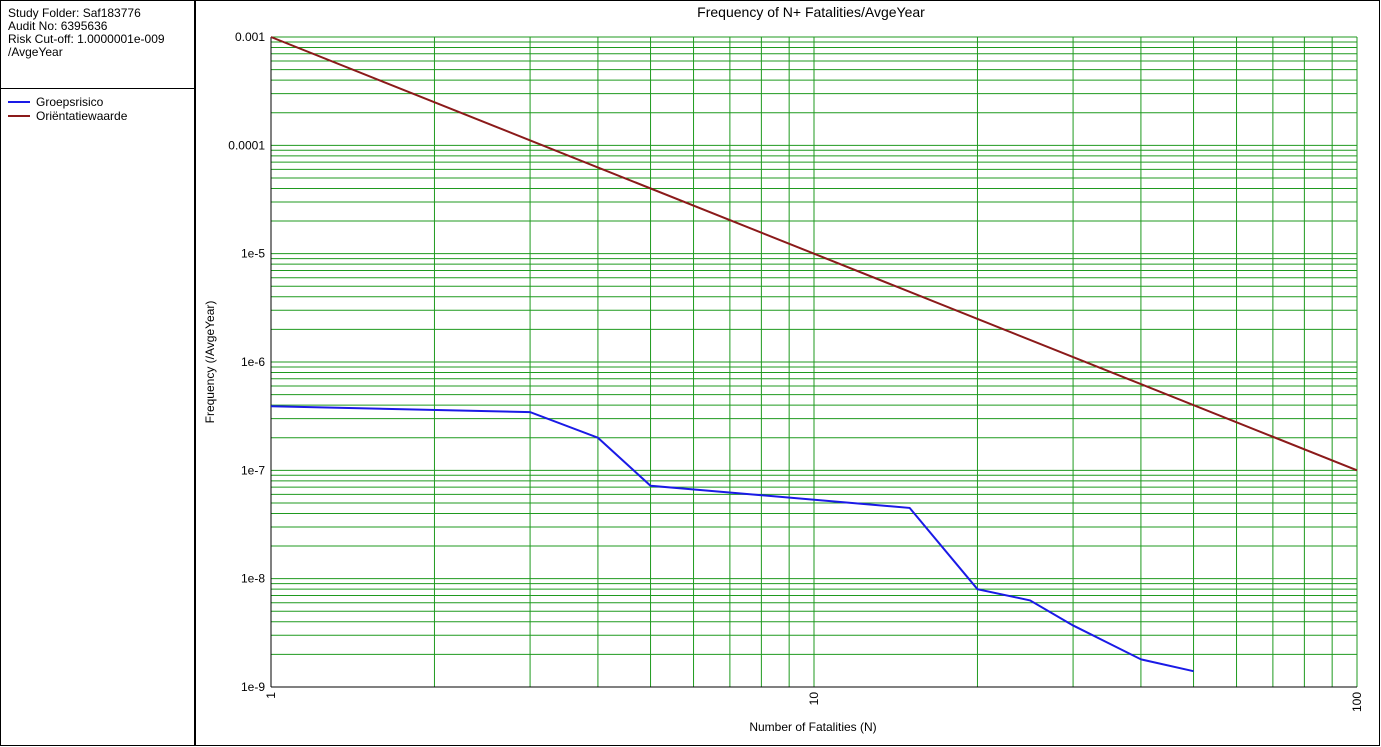 The image size is (1381, 747). Describe the element at coordinates (814, 699) in the screenshot. I see `x-tick-label: 10` at that location.